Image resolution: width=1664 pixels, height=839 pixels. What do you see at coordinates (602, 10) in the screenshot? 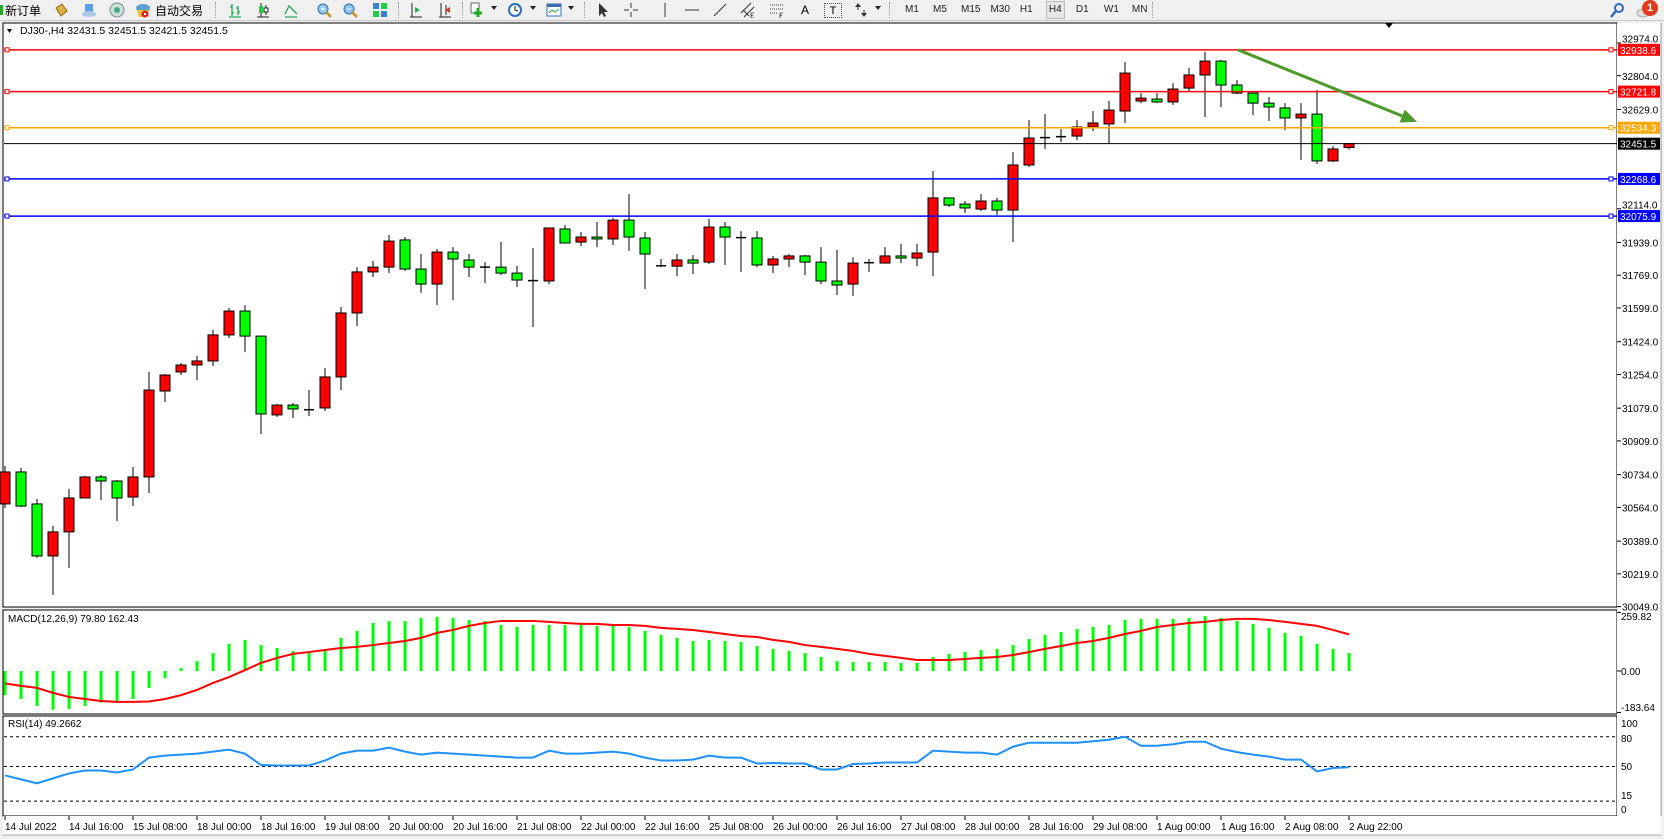
I see `cursor-button` at bounding box center [602, 10].